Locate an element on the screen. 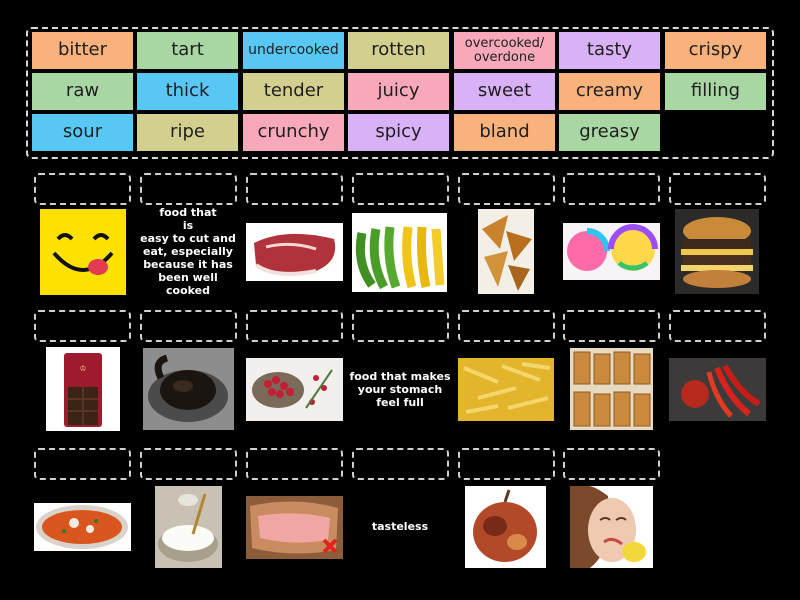 Image resolution: width=800 pixels, height=600 pixels. word-tile-tasty: tasty is located at coordinates (609, 50).